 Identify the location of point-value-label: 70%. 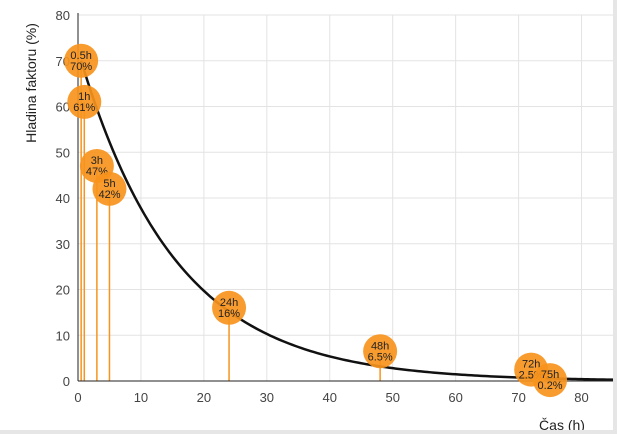
(81, 67).